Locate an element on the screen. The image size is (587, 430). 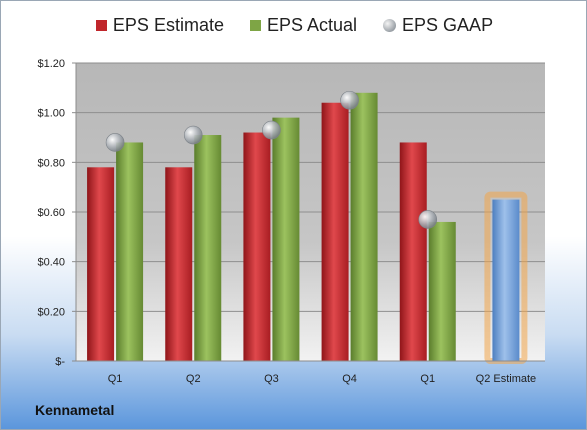
legend-item-gaap: EPS GAAP is located at coordinates (438, 25).